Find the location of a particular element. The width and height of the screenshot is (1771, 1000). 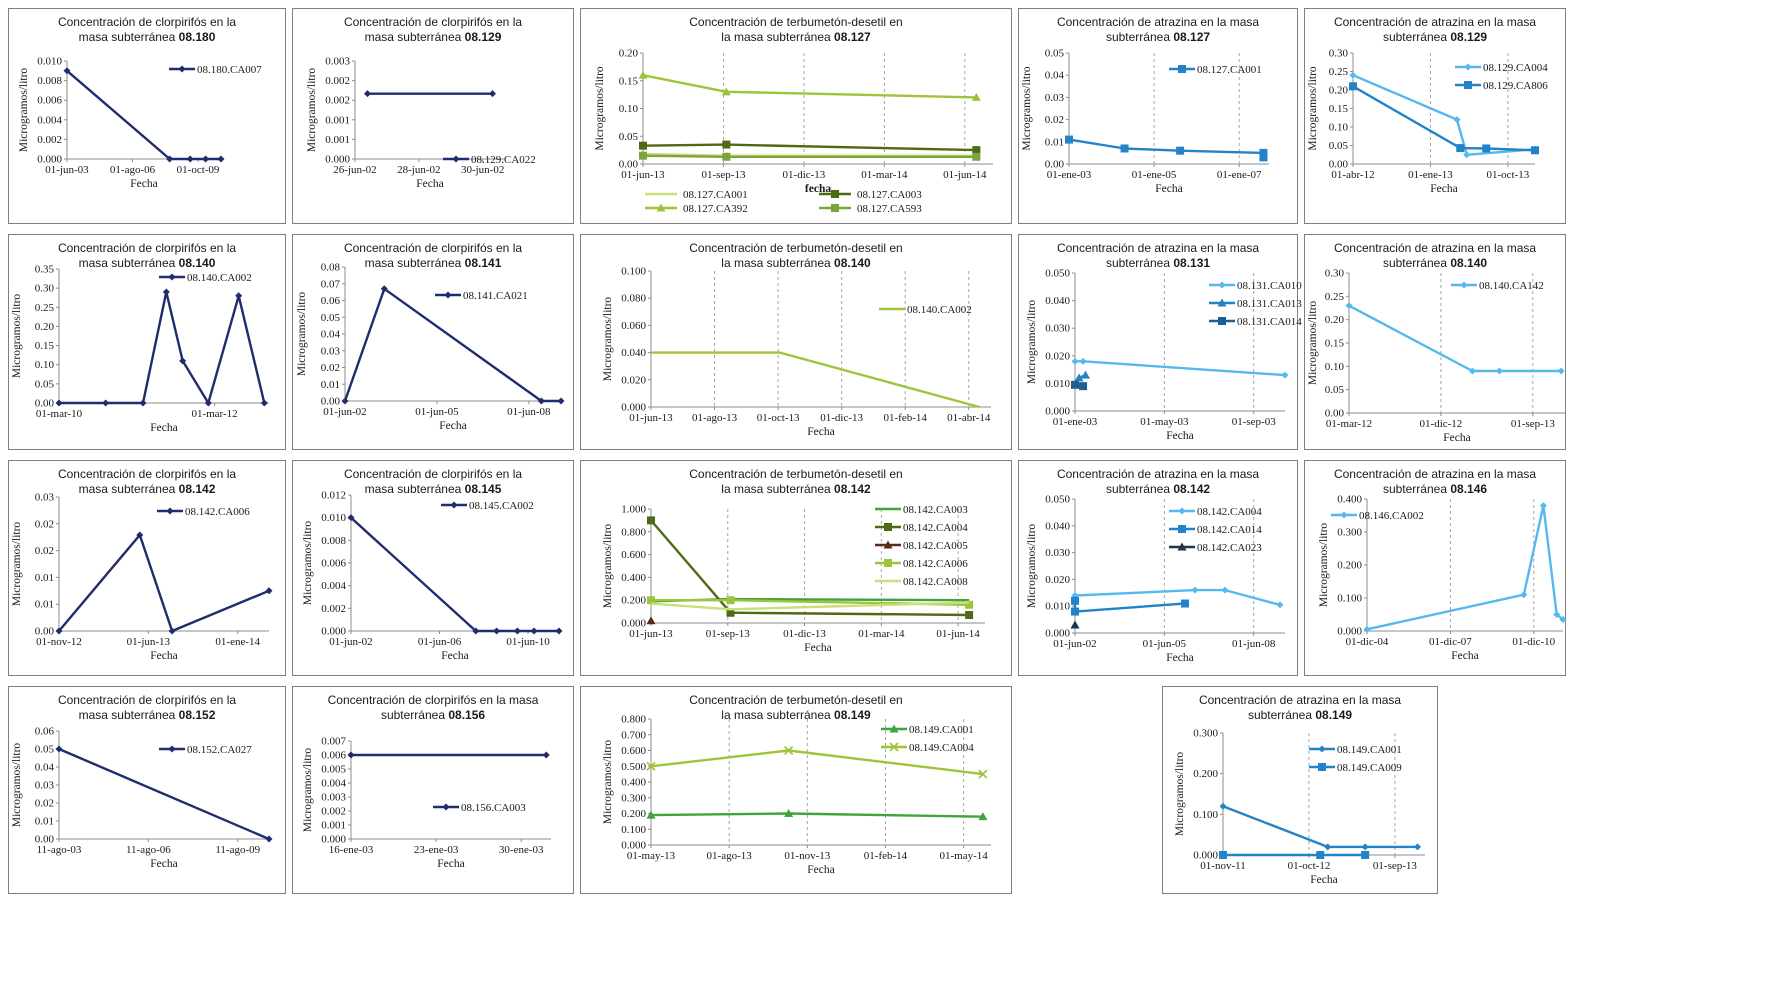

chart-title-line1: Concentración de clorpirifós en la is located at coordinates (433, 474).